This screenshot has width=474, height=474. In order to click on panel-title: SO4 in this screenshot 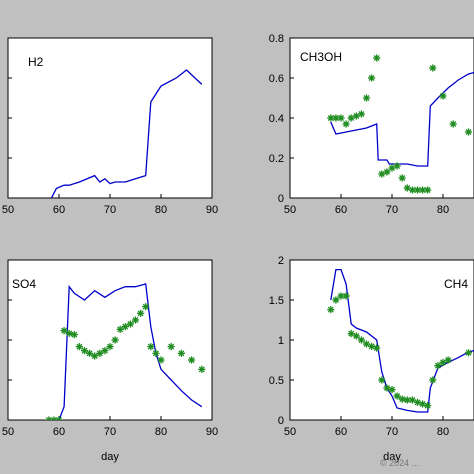, I will do `click(24, 284)`.